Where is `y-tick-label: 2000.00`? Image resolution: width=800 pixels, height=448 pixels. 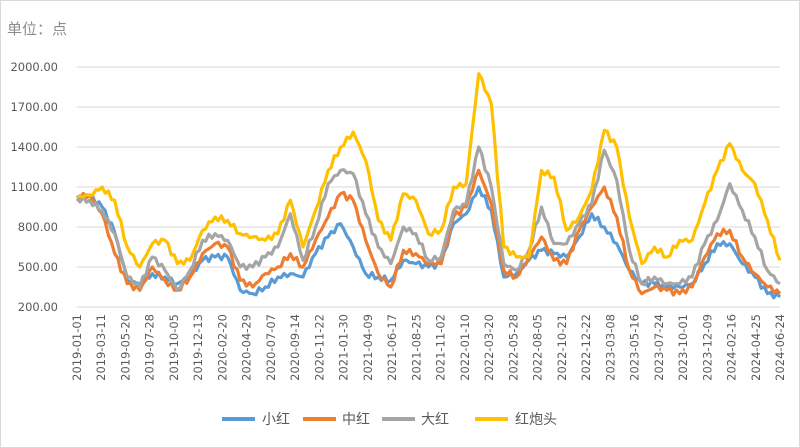
y-tick-label: 2000.00 is located at coordinates (34, 67).